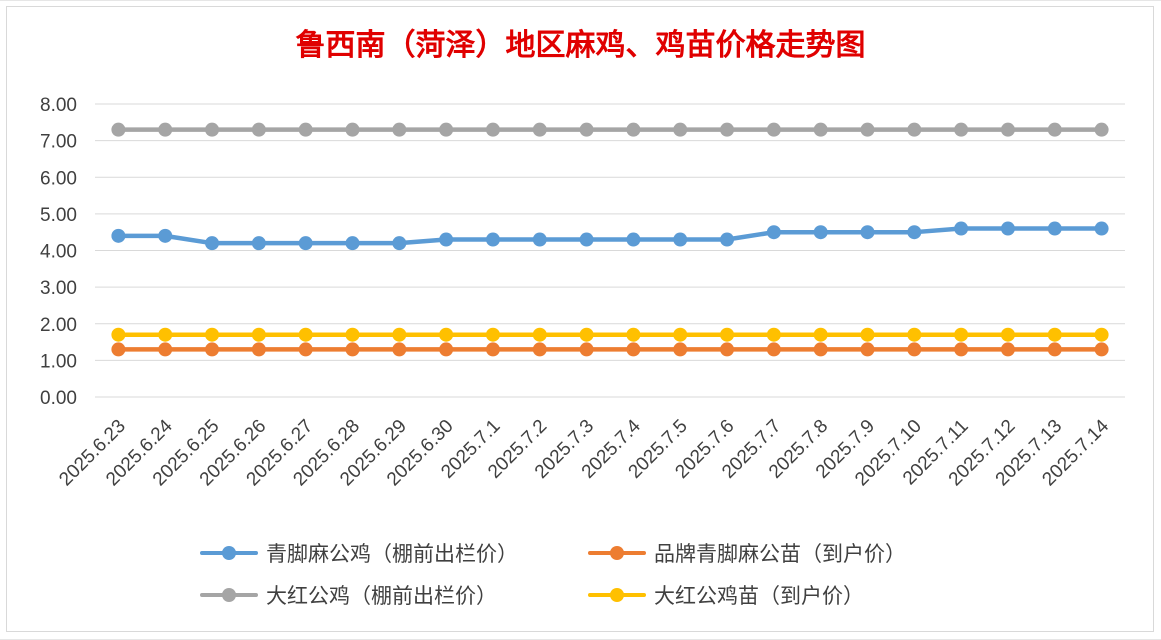 The height and width of the screenshot is (640, 1161). What do you see at coordinates (381, 596) in the screenshot?
I see `legend-label: 大红公鸡（棚前出栏价）` at bounding box center [381, 596].